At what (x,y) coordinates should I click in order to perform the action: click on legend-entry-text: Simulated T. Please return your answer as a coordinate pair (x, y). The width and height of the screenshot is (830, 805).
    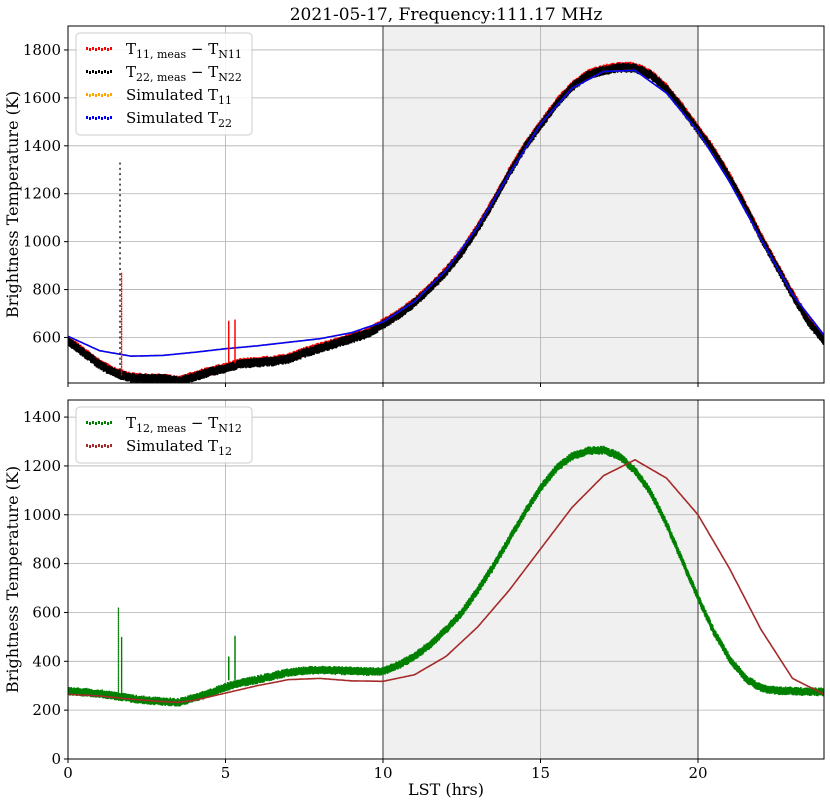
    Looking at the image, I should click on (172, 95).